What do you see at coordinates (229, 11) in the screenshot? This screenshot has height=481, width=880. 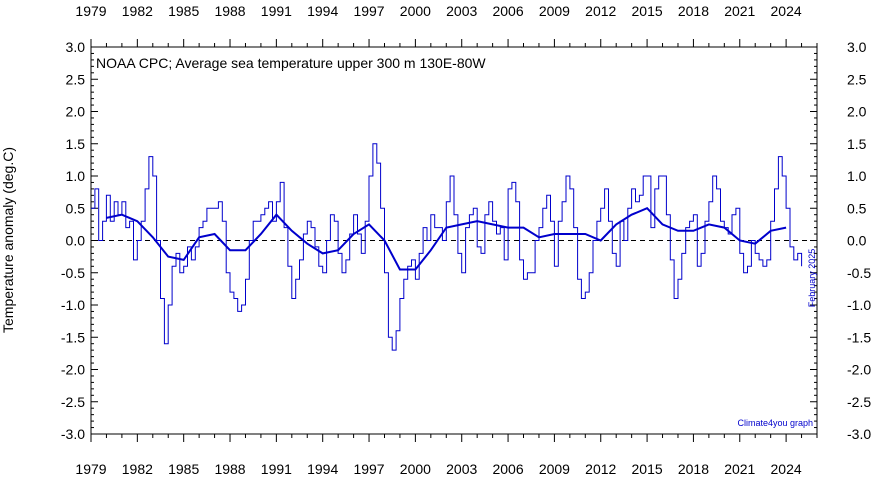 I see `x-tick-label-top: 1988` at bounding box center [229, 11].